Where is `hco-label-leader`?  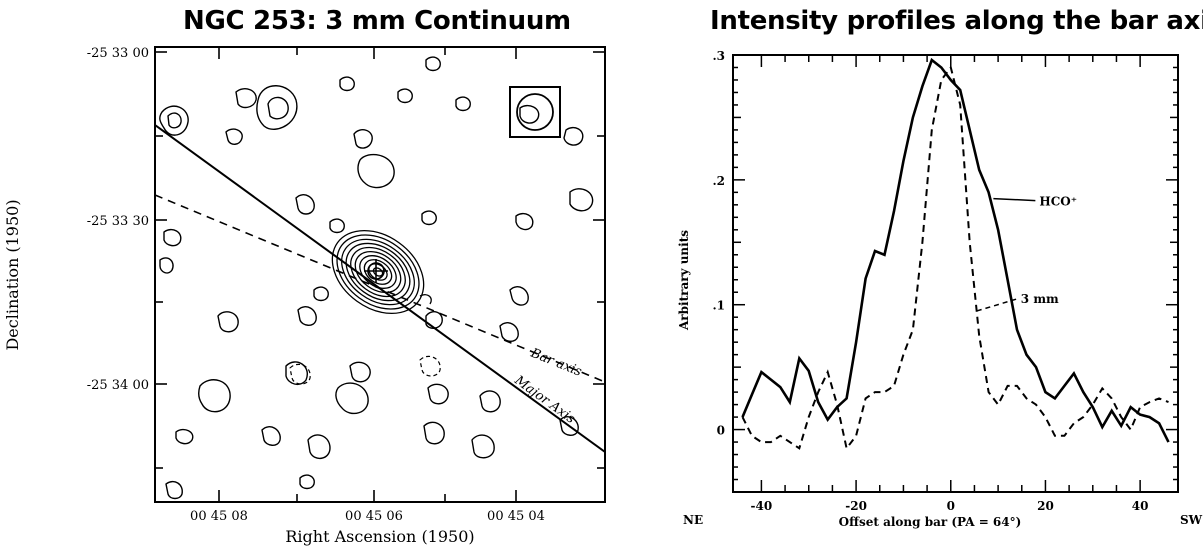
hco-label-leader is located at coordinates (1014, 199).